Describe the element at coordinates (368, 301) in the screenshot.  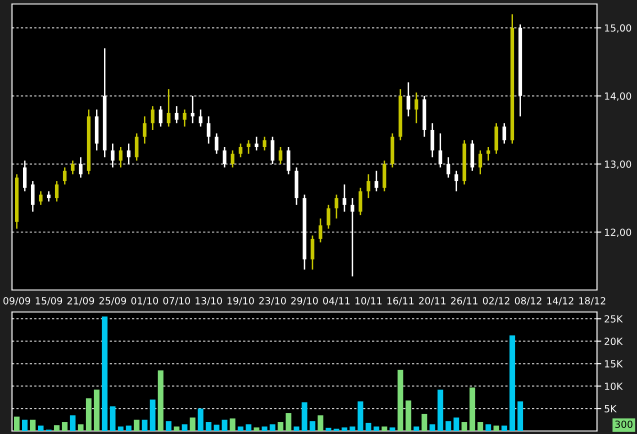
I see `x-tick-label: 10/11` at that location.